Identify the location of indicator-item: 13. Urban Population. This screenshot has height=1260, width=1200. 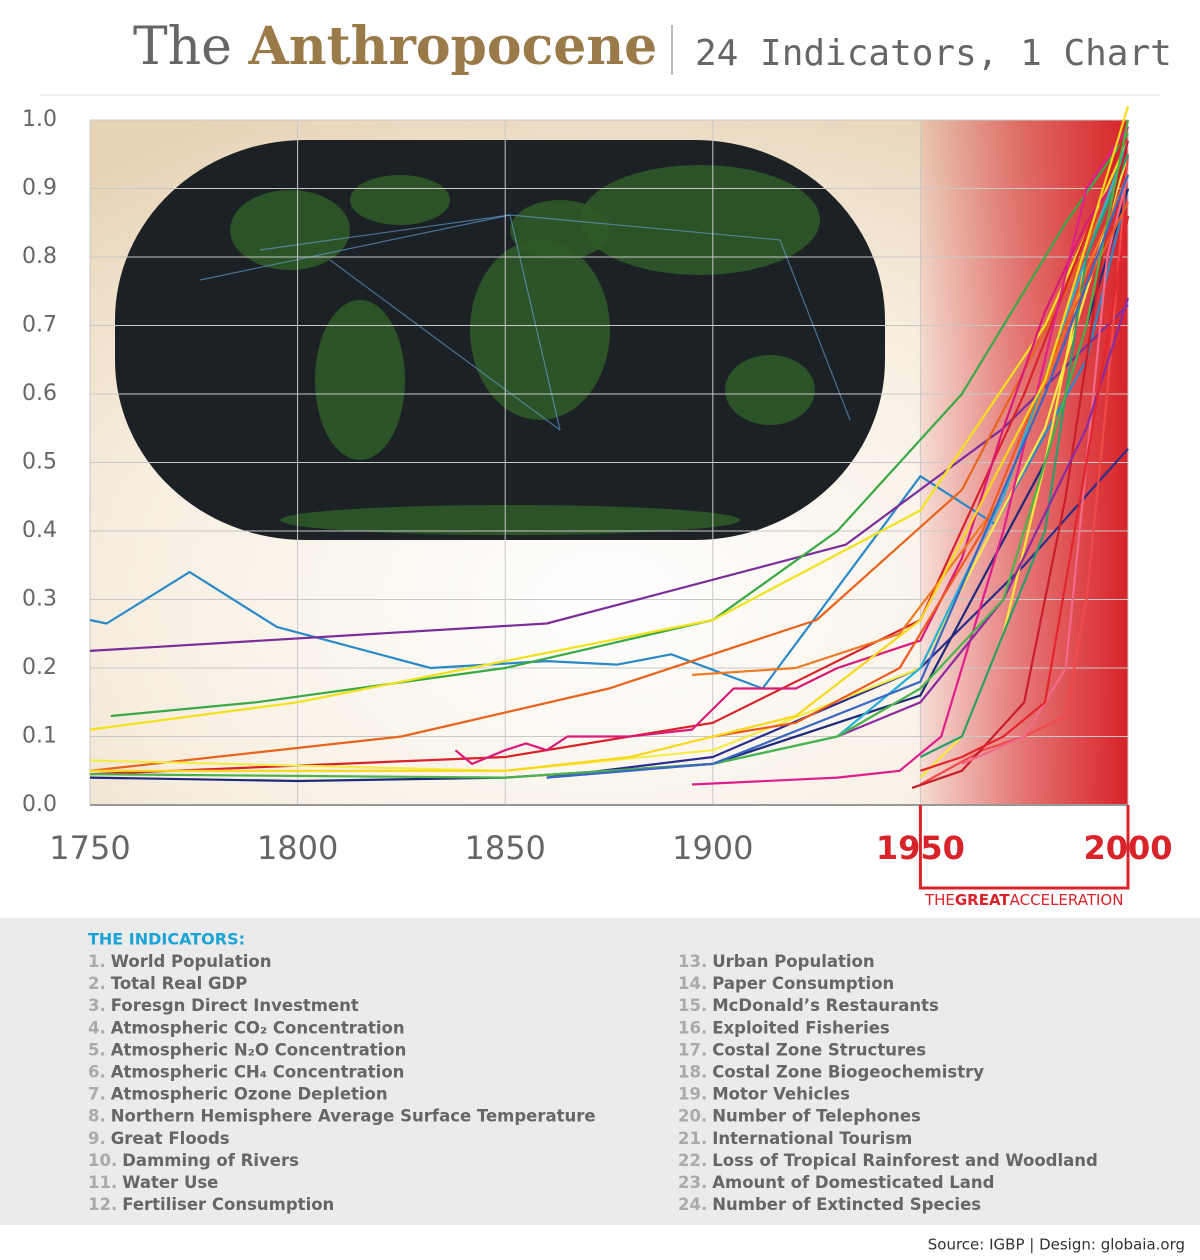
(776, 961).